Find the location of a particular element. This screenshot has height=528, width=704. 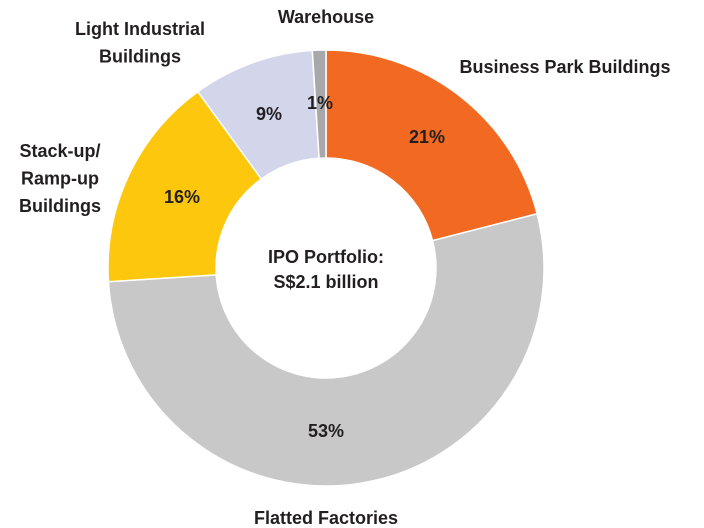

center-label: S$2.1 billion is located at coordinates (325, 282).